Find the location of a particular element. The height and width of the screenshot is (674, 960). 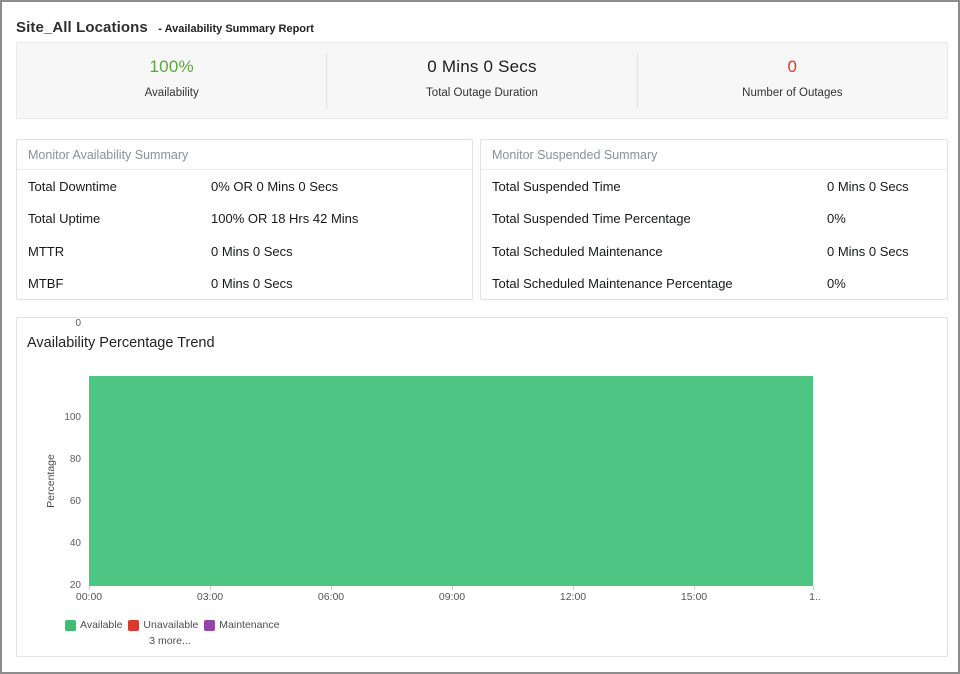

page-subtitle: - Availability Summary Report is located at coordinates (236, 29).